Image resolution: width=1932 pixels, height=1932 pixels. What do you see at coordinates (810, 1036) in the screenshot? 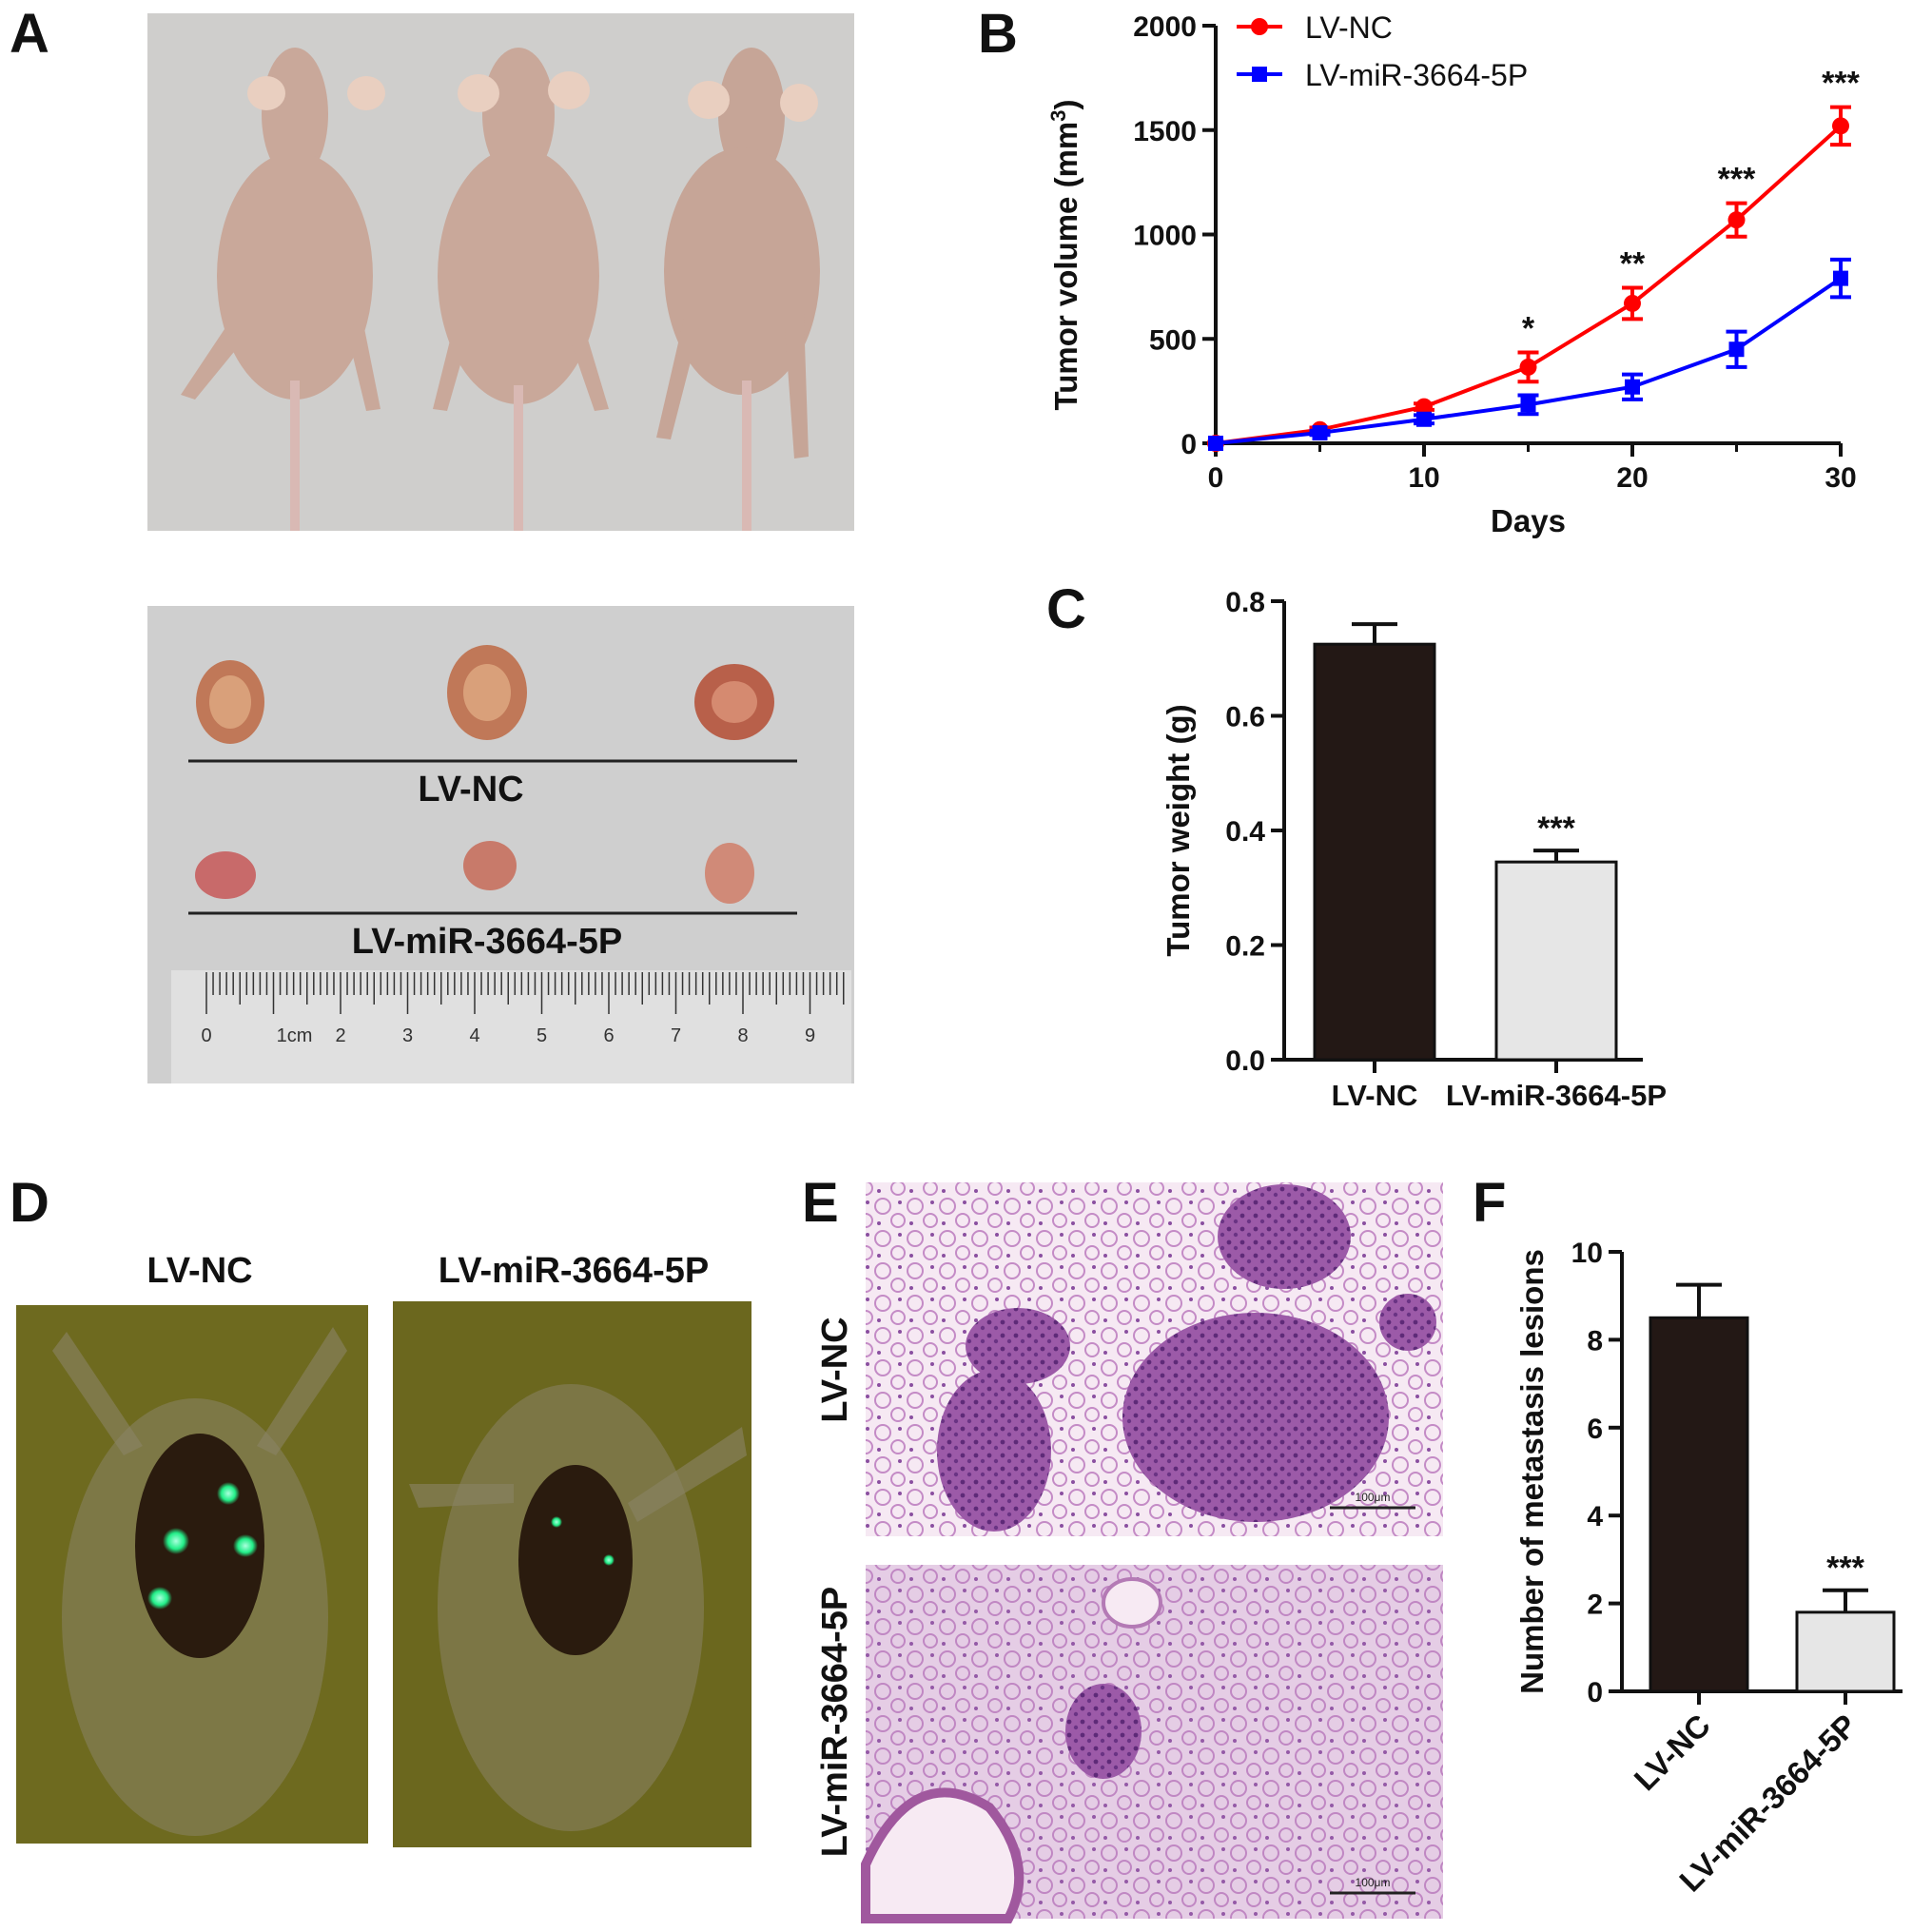
I see `ruler-label: 9` at bounding box center [810, 1036].